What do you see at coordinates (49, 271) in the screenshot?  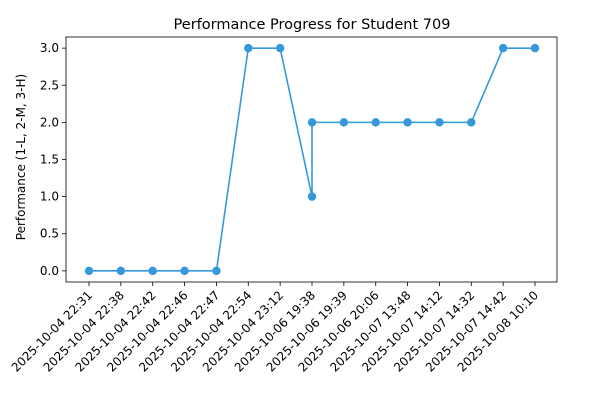 I see `y-tick-label: 0.0` at bounding box center [49, 271].